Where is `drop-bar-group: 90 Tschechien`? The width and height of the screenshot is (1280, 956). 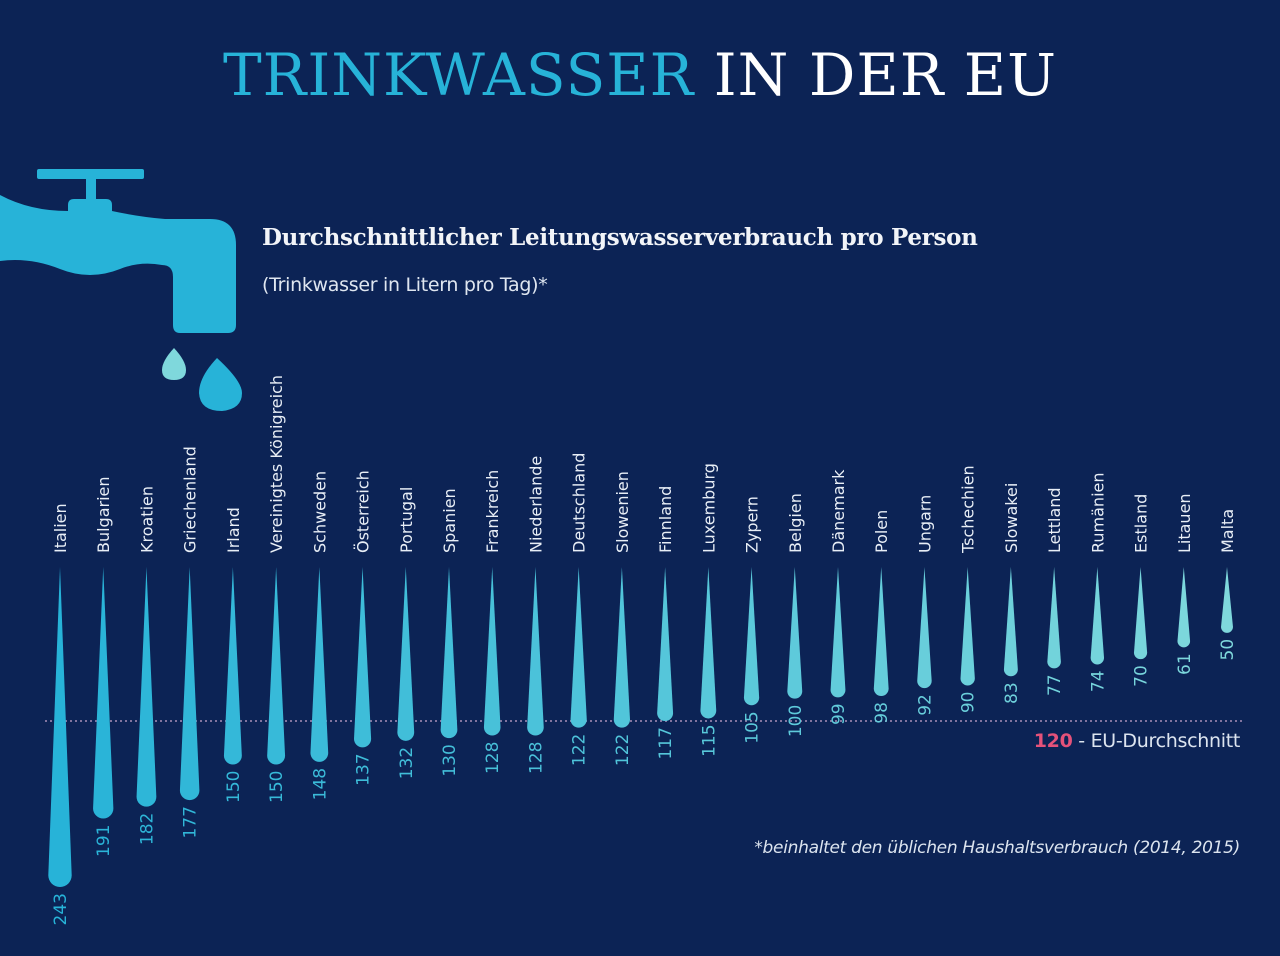 drop-bar-group: 90 Tschechien is located at coordinates (969, 589).